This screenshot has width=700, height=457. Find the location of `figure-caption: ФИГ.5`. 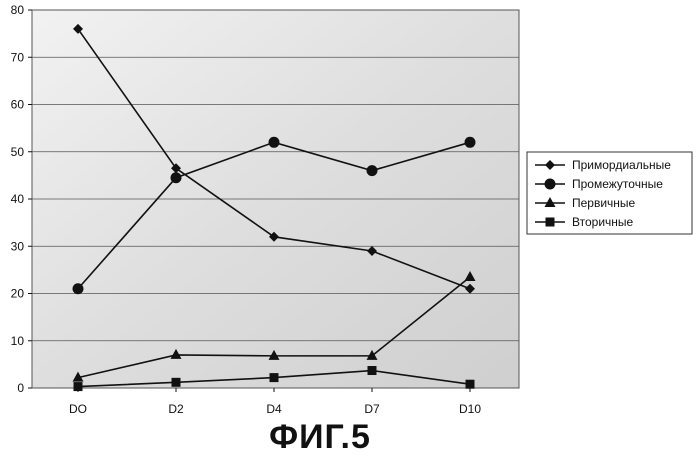

figure-caption: ФИГ.5 is located at coordinates (320, 437).